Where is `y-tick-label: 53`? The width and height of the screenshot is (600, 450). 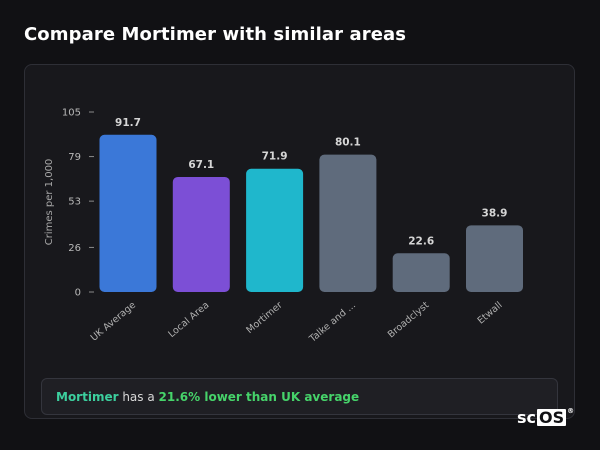
y-tick-label: 53 is located at coordinates (74, 202).